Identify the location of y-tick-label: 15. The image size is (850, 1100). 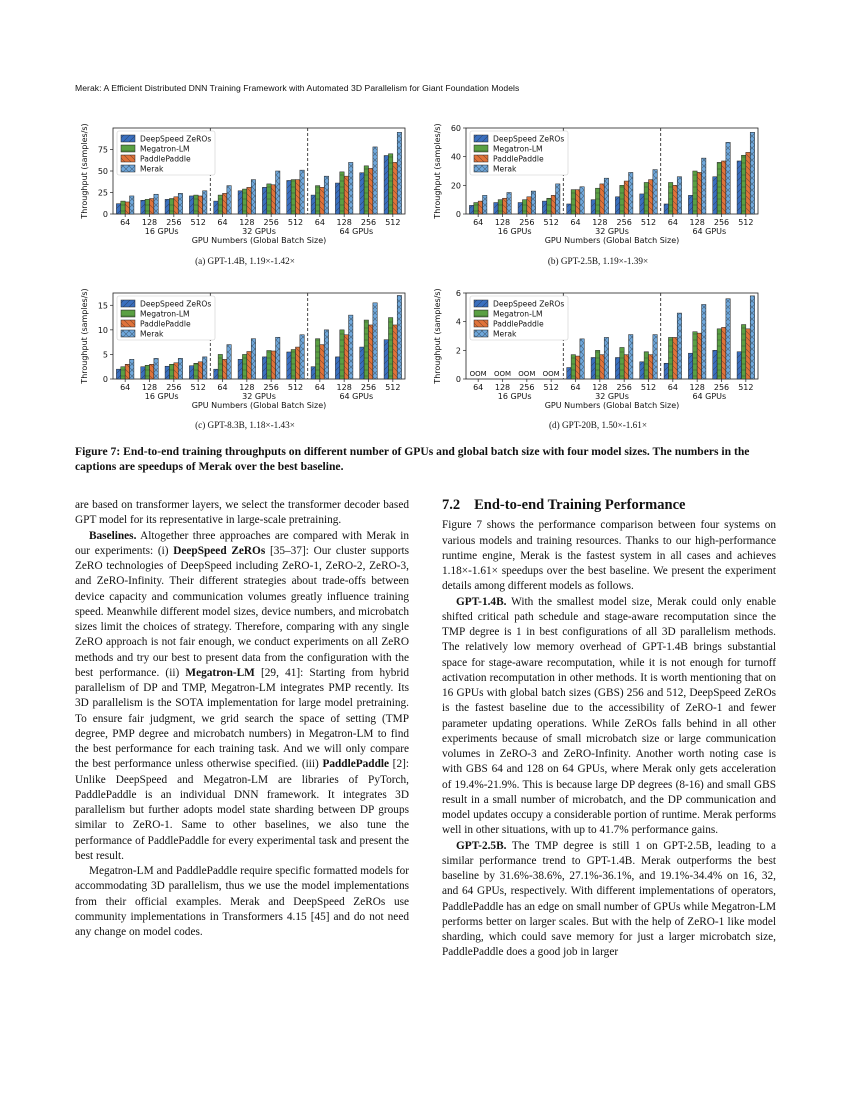
(103, 305).